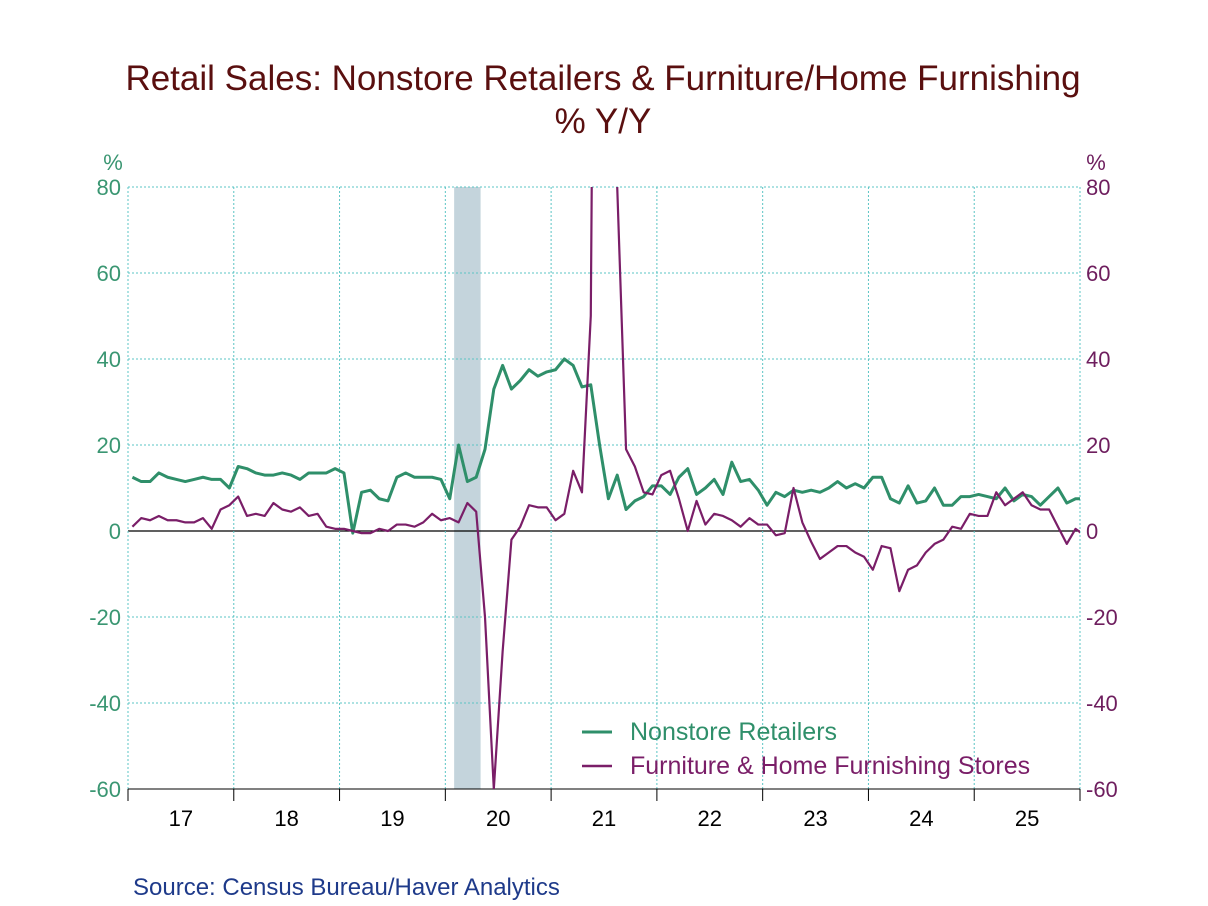  Describe the element at coordinates (105, 703) in the screenshot. I see `left-tick-label: -40` at that location.